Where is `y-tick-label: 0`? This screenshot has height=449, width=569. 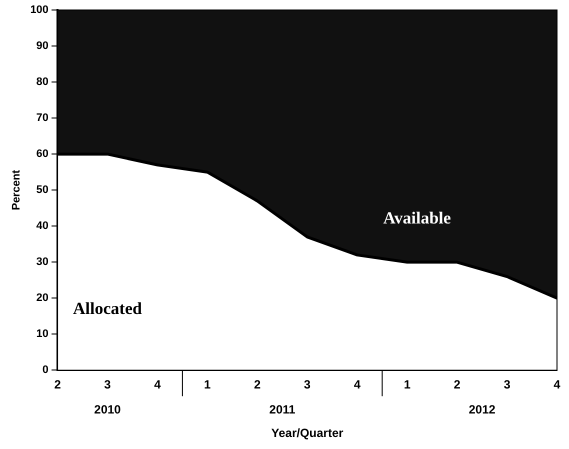 y-tick-label: 0 is located at coordinates (45, 370).